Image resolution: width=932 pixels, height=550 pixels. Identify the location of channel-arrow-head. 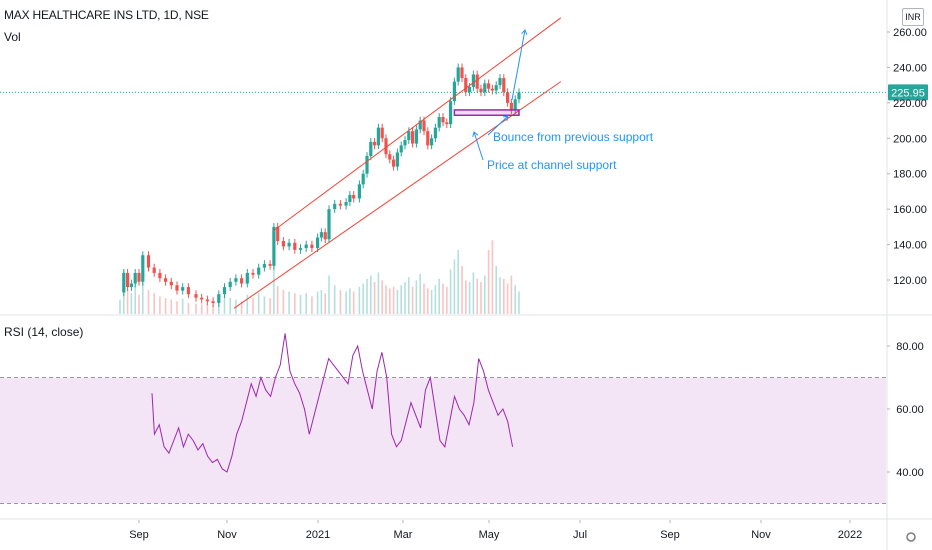
(475, 134).